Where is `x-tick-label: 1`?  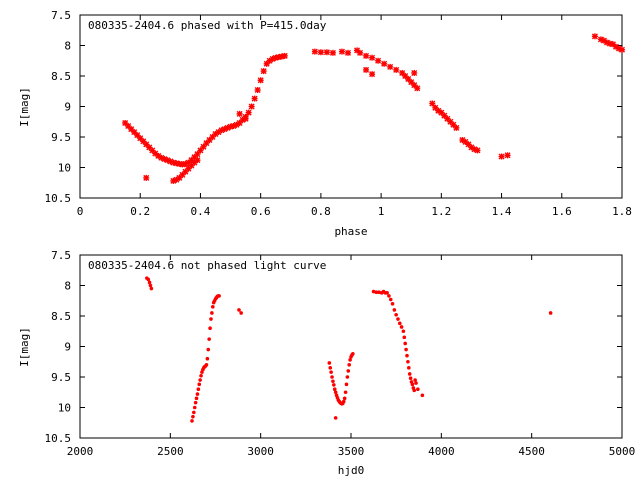 x-tick-label: 1 is located at coordinates (381, 211).